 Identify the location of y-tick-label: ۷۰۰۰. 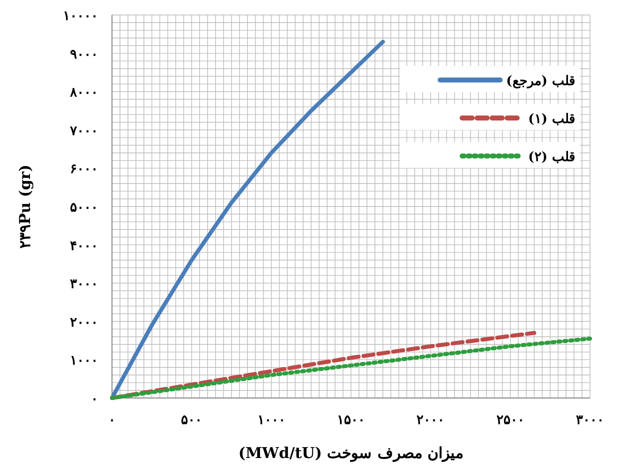
(83, 131).